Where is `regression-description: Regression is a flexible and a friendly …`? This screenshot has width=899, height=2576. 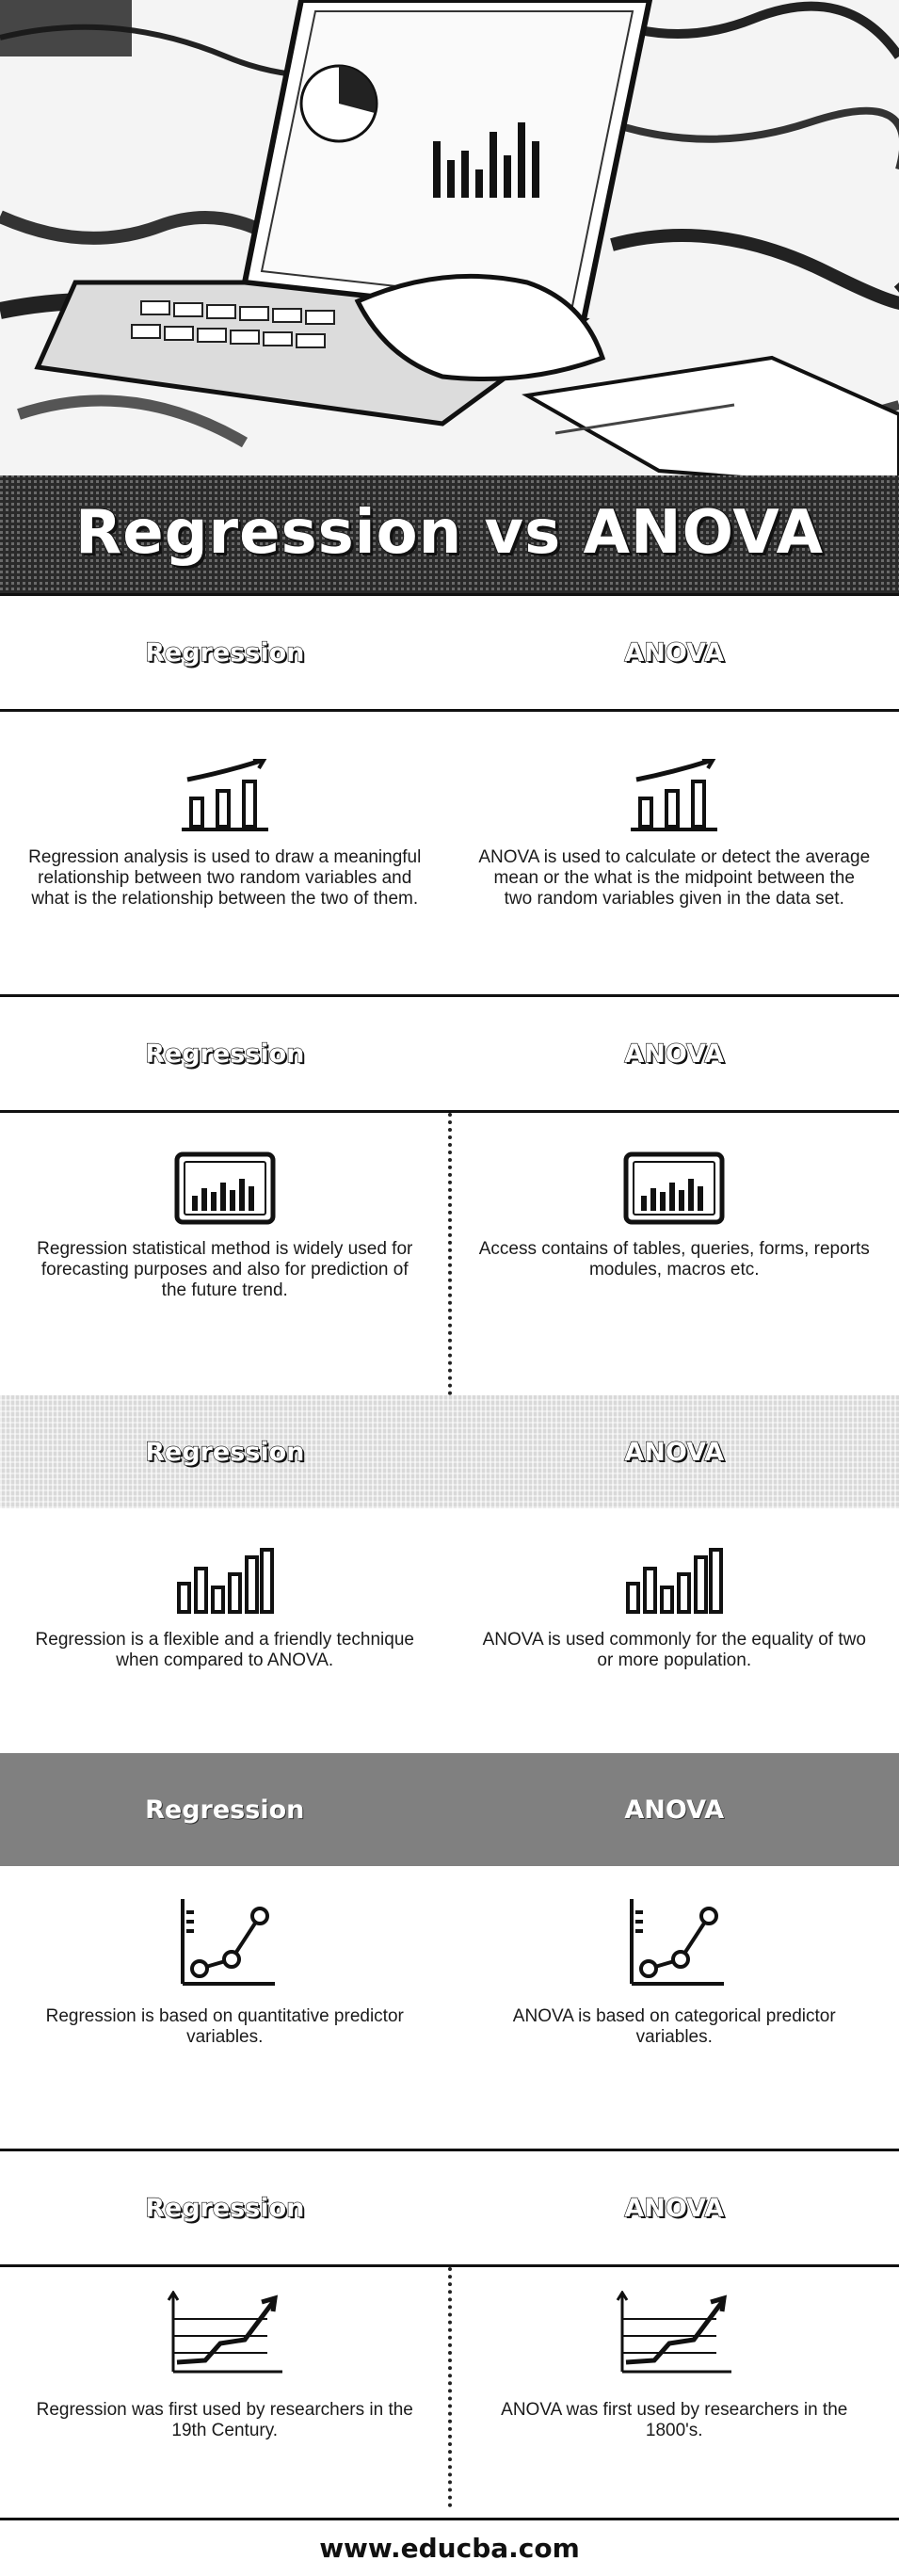 regression-description: Regression is a flexible and a friendly … is located at coordinates (225, 1650).